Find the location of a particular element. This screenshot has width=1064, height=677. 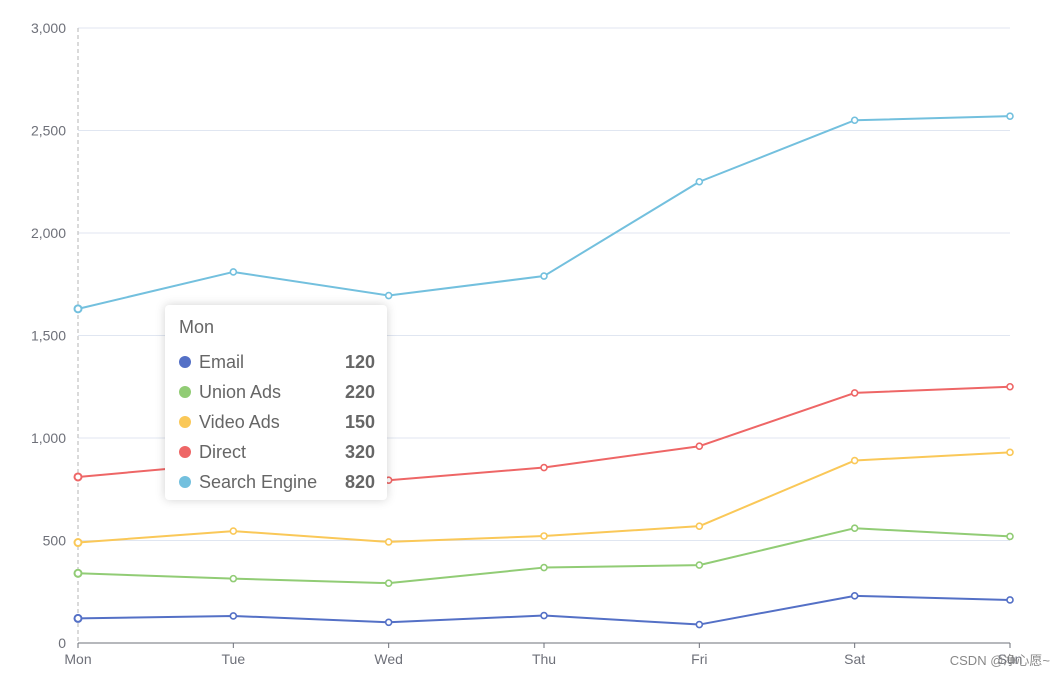

tooltip-row-union-ads: Union Ads 220 is located at coordinates (277, 392).